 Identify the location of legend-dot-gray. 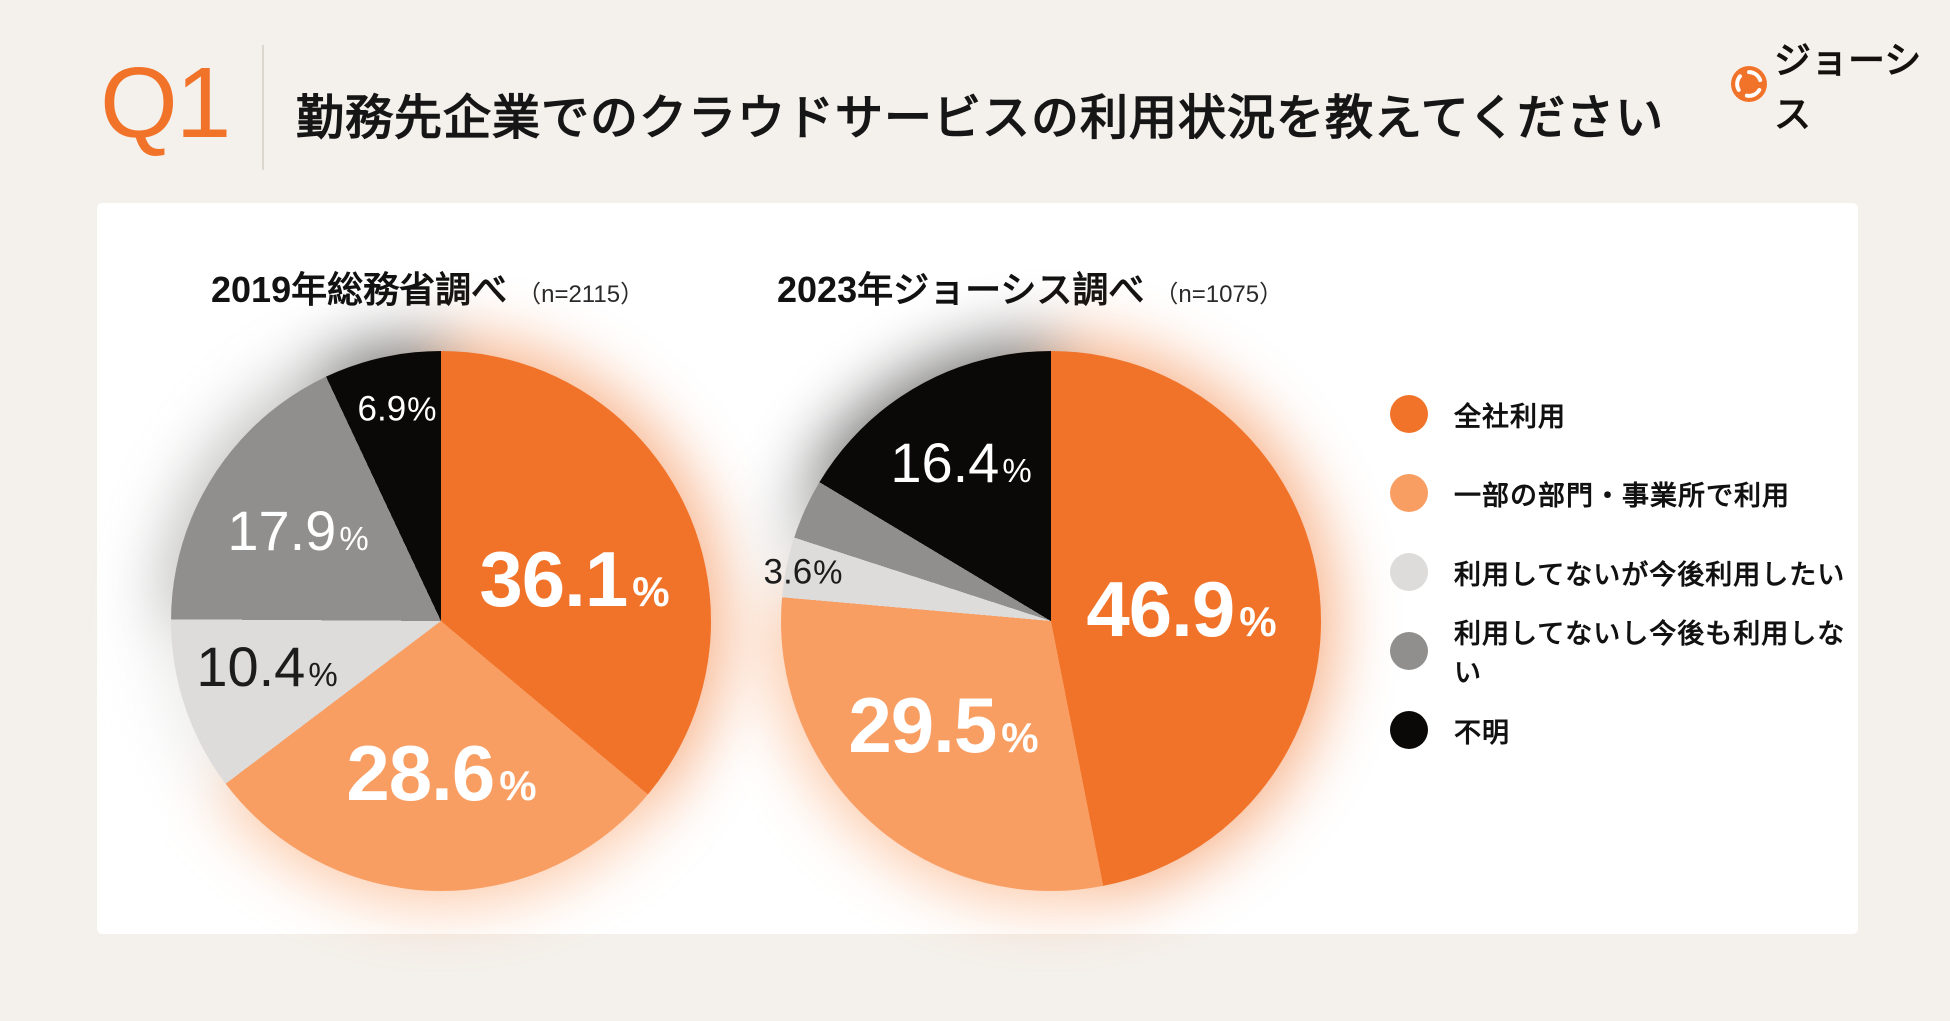
(1409, 651).